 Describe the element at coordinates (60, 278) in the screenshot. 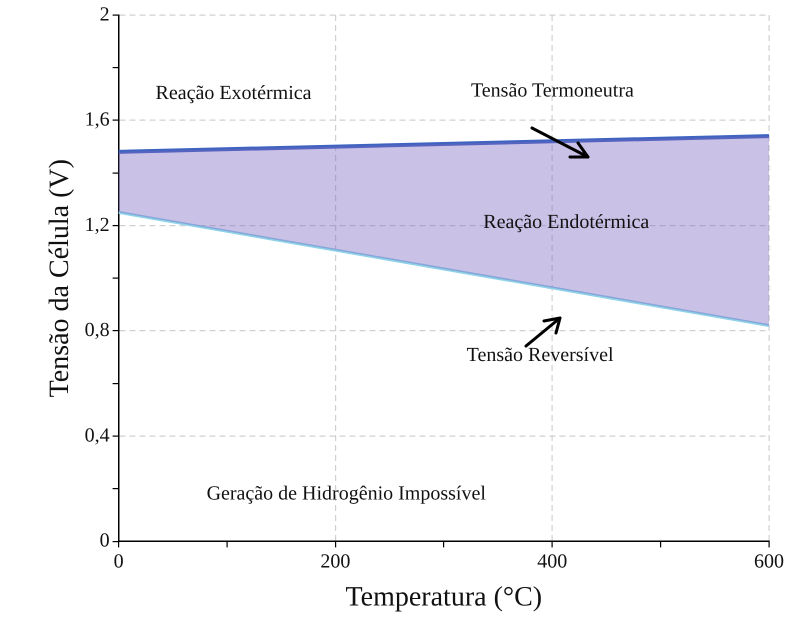

I see `y-axis-title: Tensão da Célula (V)` at that location.